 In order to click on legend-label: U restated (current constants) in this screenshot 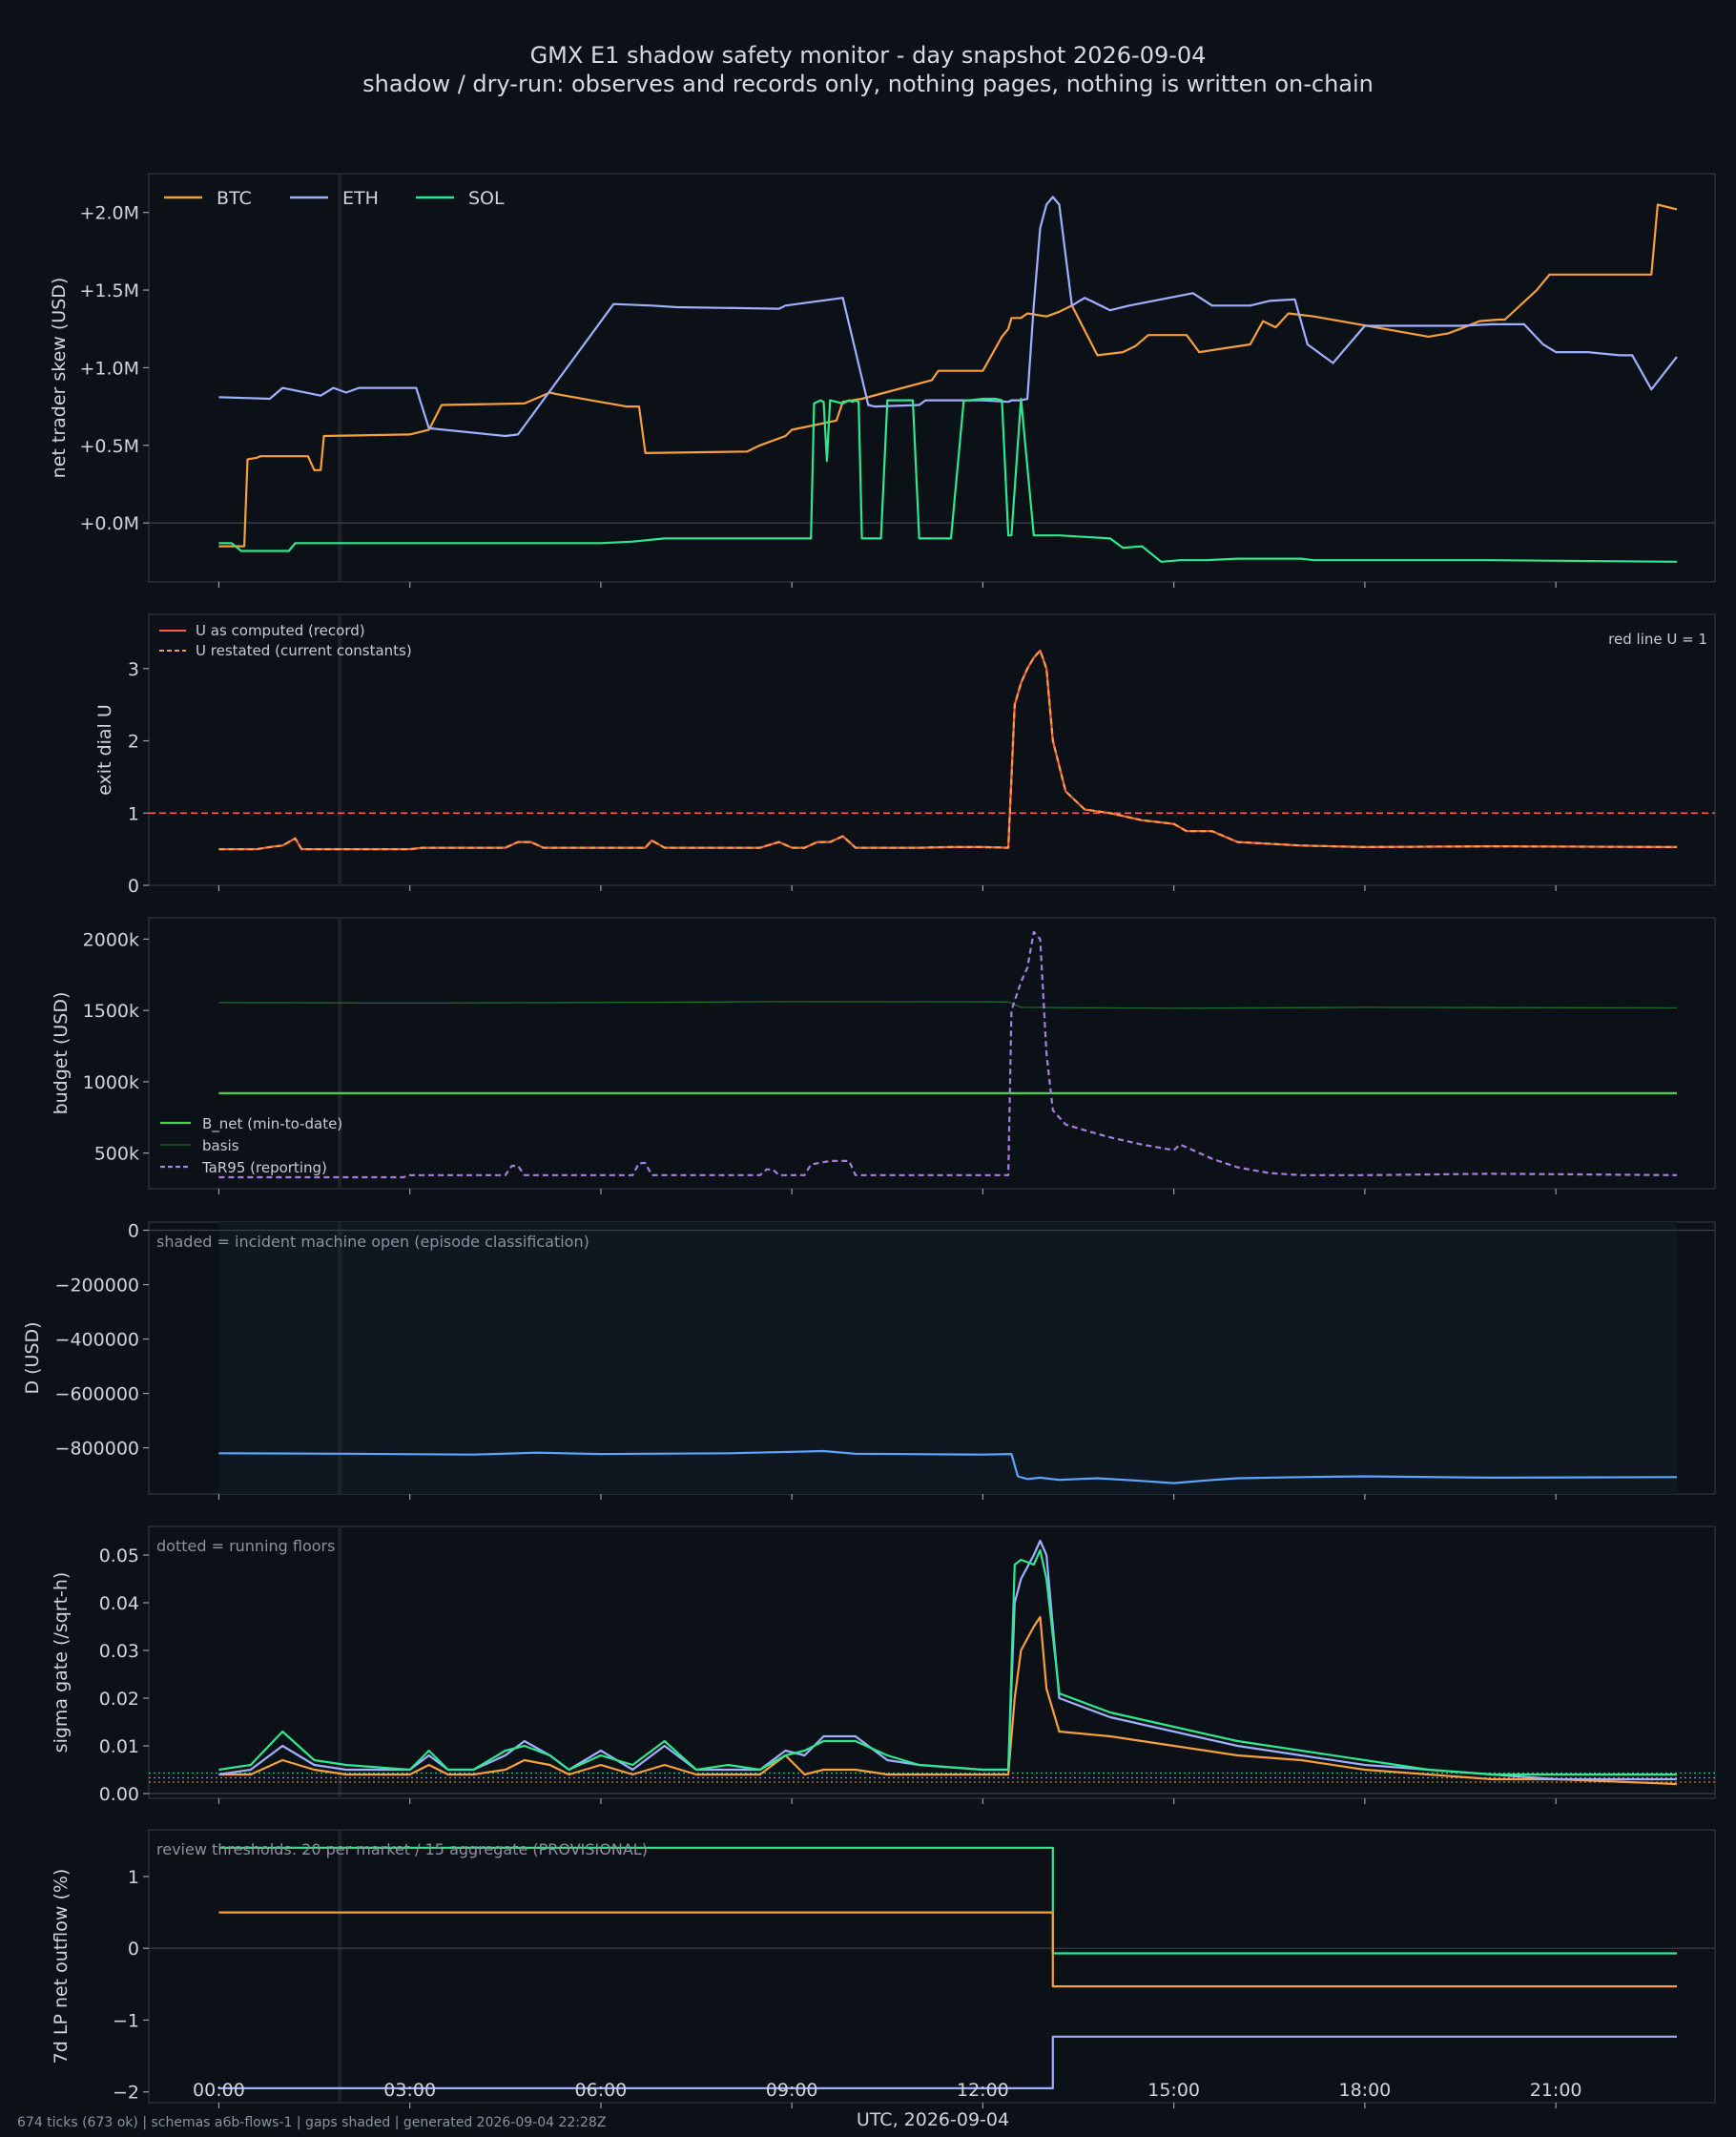, I will do `click(304, 650)`.